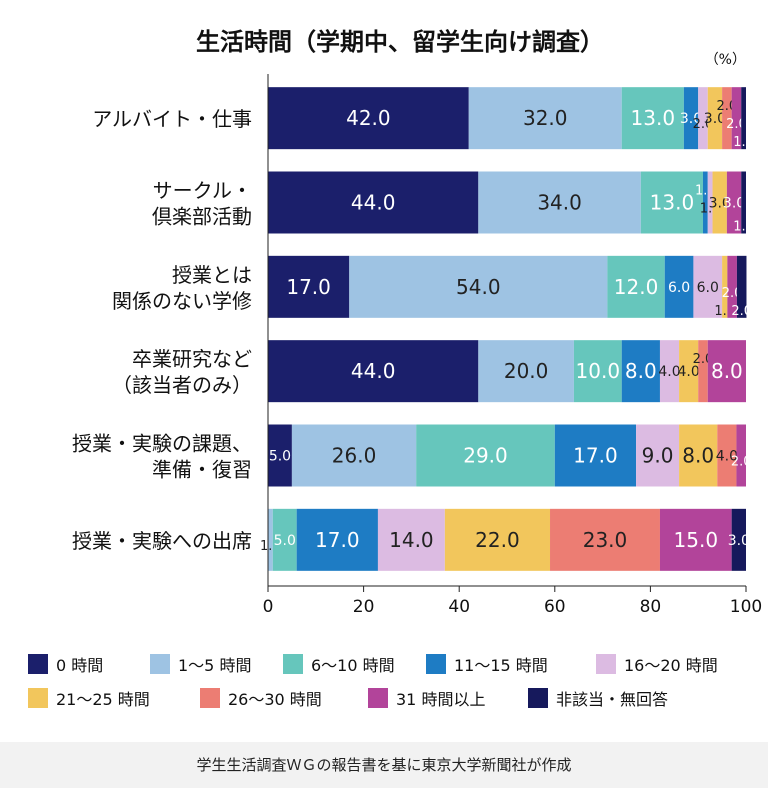 This screenshot has height=788, width=768. Describe the element at coordinates (741, 311) in the screenshot. I see `data-label-3-9: 2.0` at that location.